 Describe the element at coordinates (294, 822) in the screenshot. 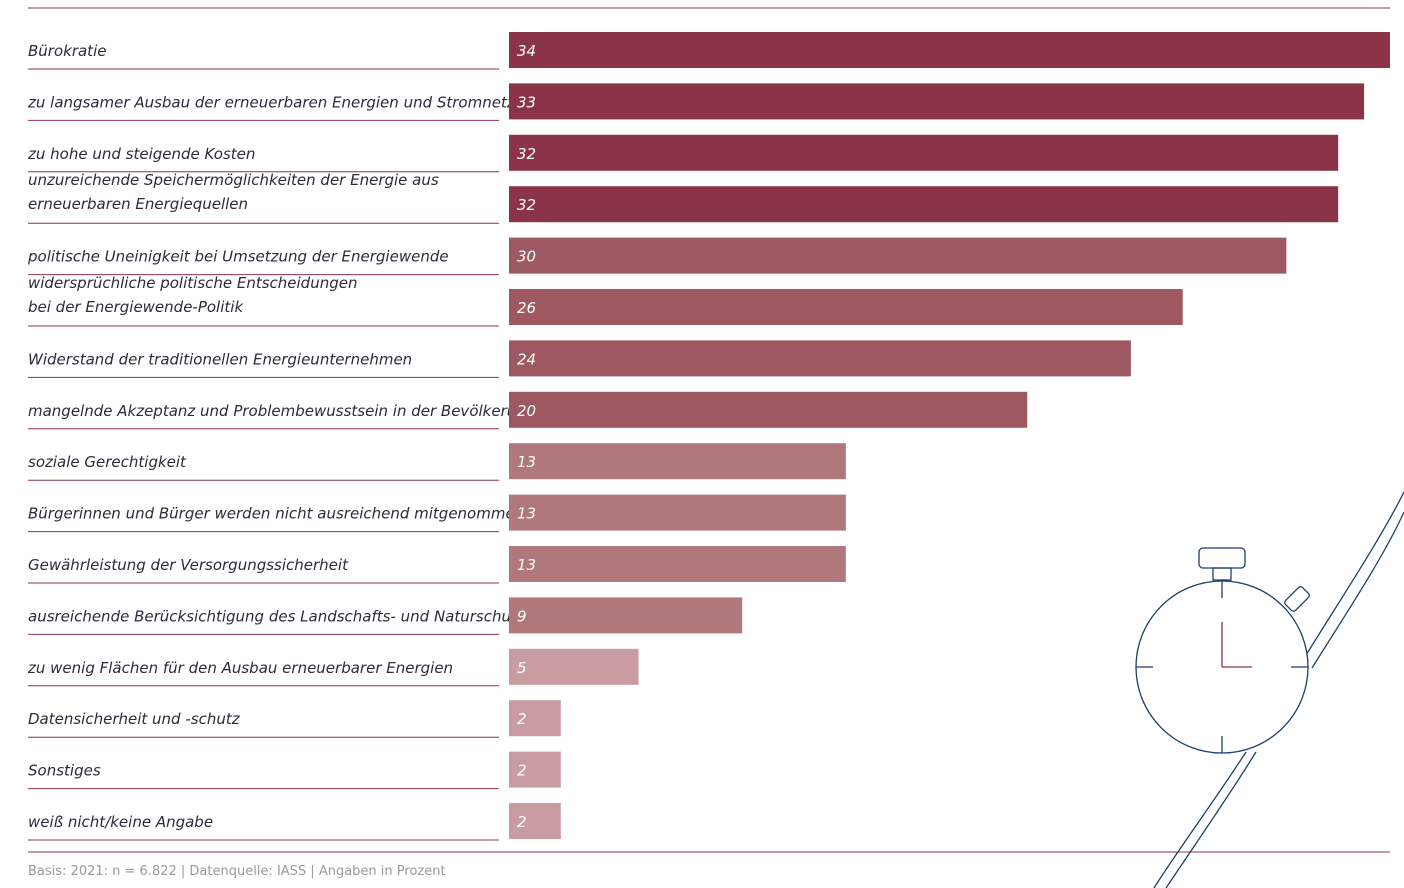

I see `bar-row: weiß nicht/keine Angabe 2` at that location.